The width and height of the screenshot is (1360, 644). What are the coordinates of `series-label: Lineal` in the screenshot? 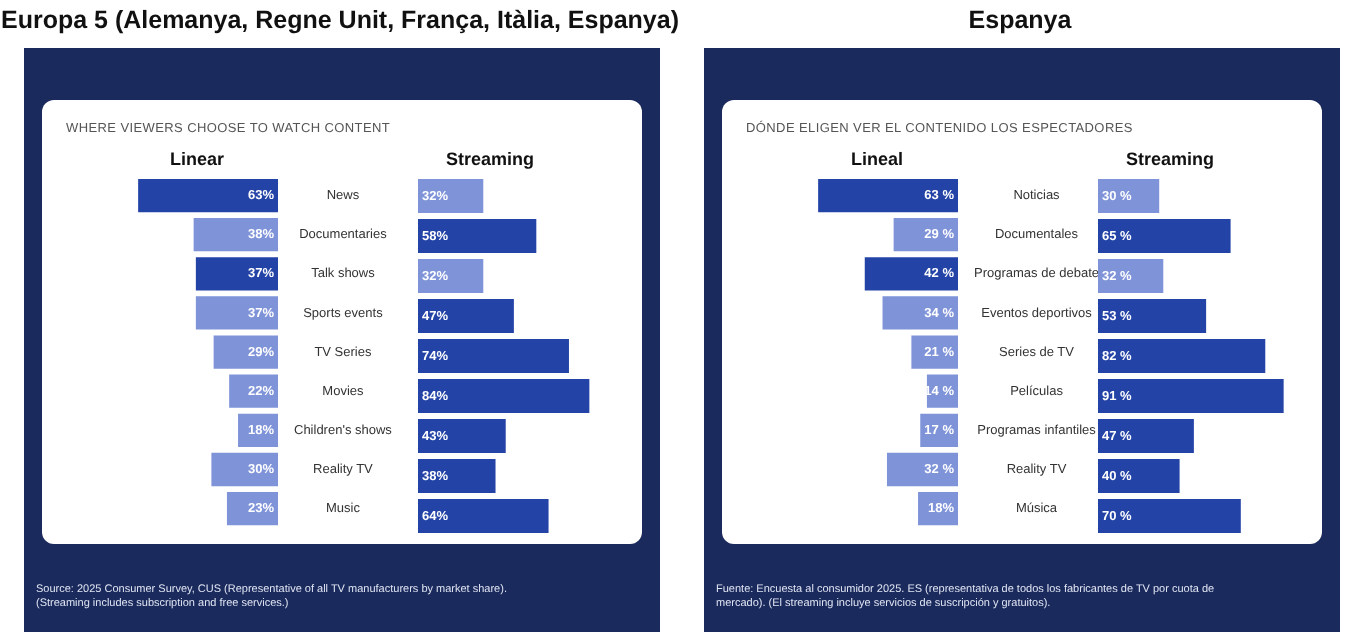 It's located at (877, 158).